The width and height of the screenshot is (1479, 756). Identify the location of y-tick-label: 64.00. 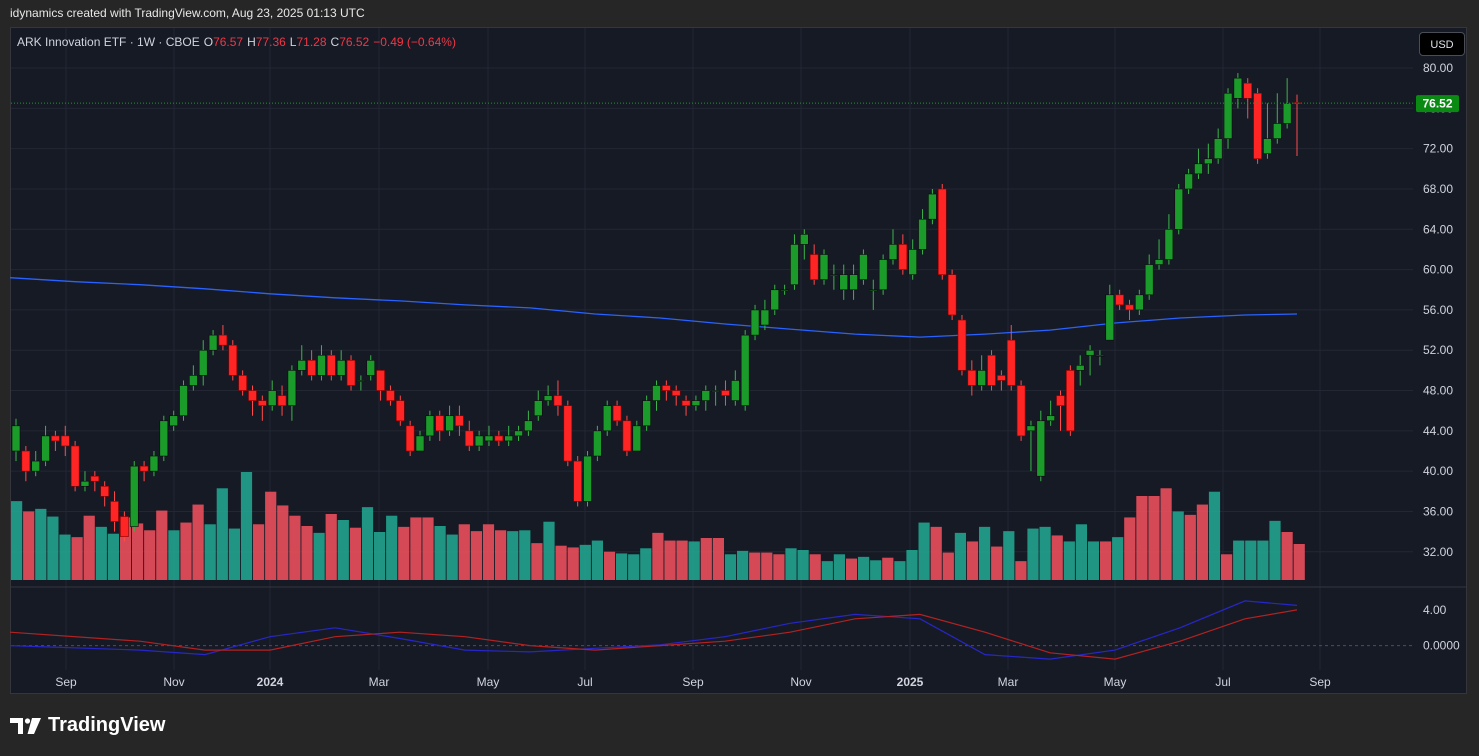
(1438, 229).